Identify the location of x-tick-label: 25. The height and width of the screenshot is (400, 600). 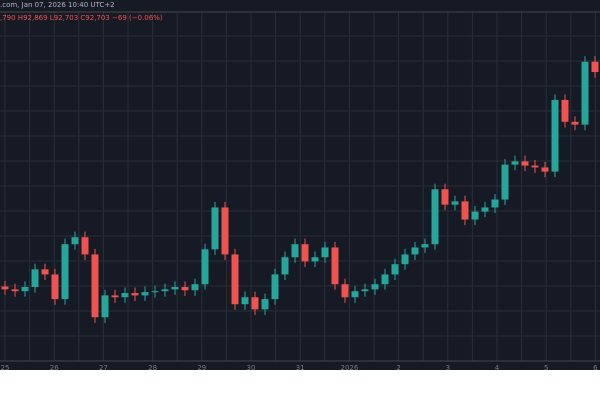
(5, 368).